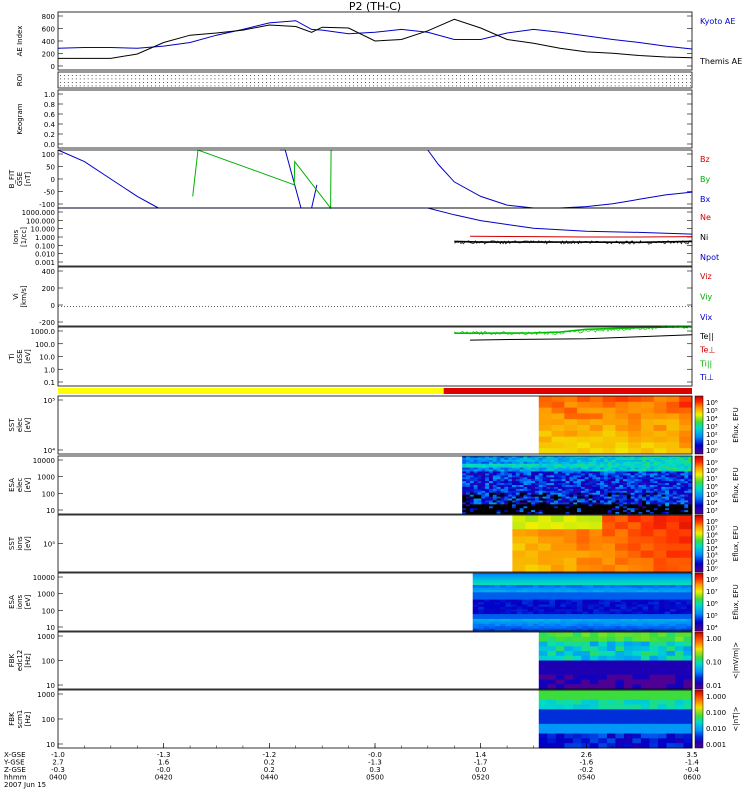 The height and width of the screenshot is (800, 750). What do you see at coordinates (375, 763) in the screenshot?
I see `xtick-label: -1.3` at bounding box center [375, 763].